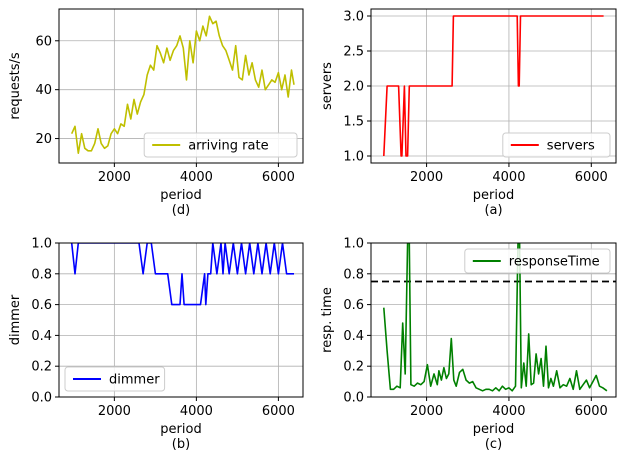  I want to click on legend: servers, so click(556, 145).